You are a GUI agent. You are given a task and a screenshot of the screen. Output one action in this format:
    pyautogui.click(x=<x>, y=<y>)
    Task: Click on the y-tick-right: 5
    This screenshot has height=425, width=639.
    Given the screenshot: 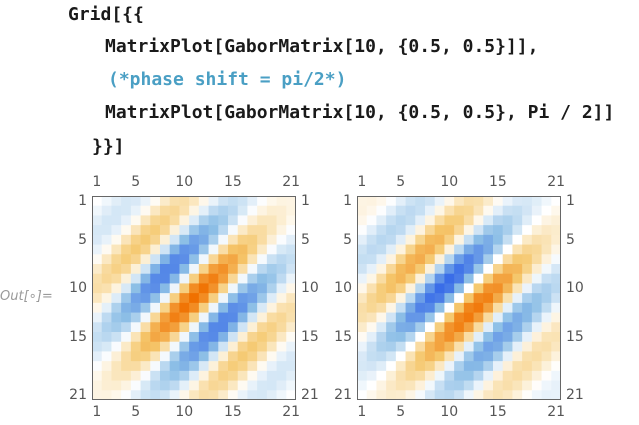 What is the action you would take?
    pyautogui.click(x=570, y=239)
    